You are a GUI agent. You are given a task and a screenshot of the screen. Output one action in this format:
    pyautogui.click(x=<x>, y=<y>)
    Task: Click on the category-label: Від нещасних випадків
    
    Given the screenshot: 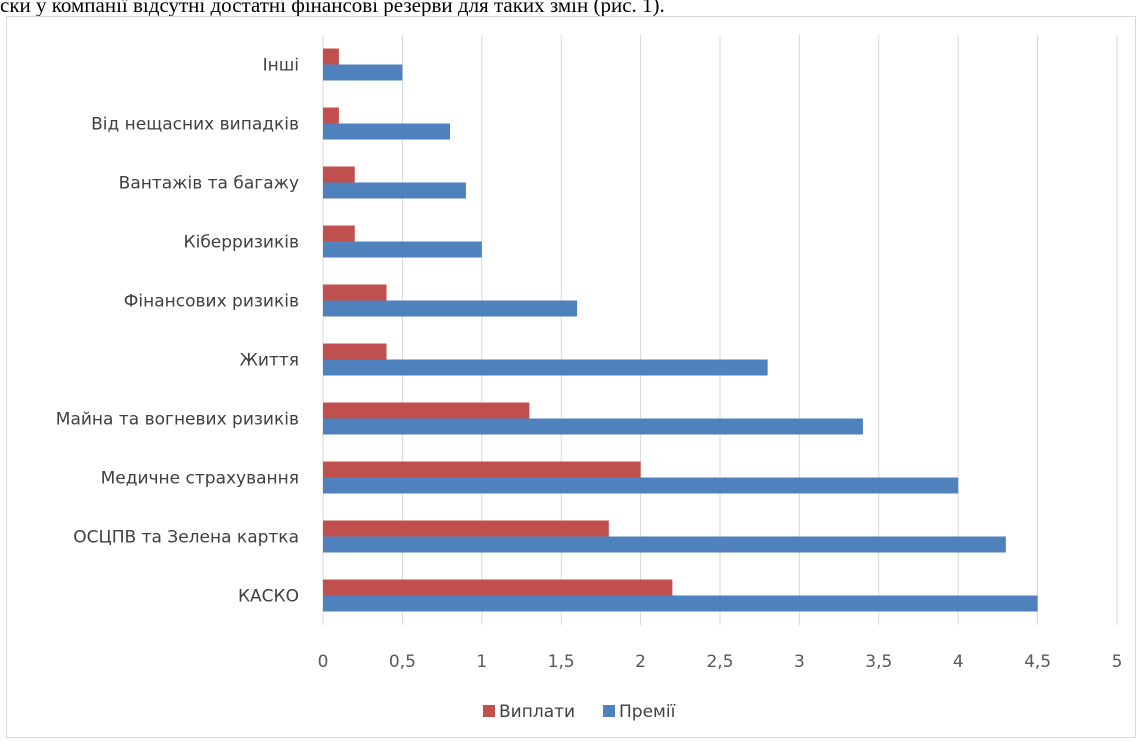 What is the action you would take?
    pyautogui.click(x=195, y=125)
    